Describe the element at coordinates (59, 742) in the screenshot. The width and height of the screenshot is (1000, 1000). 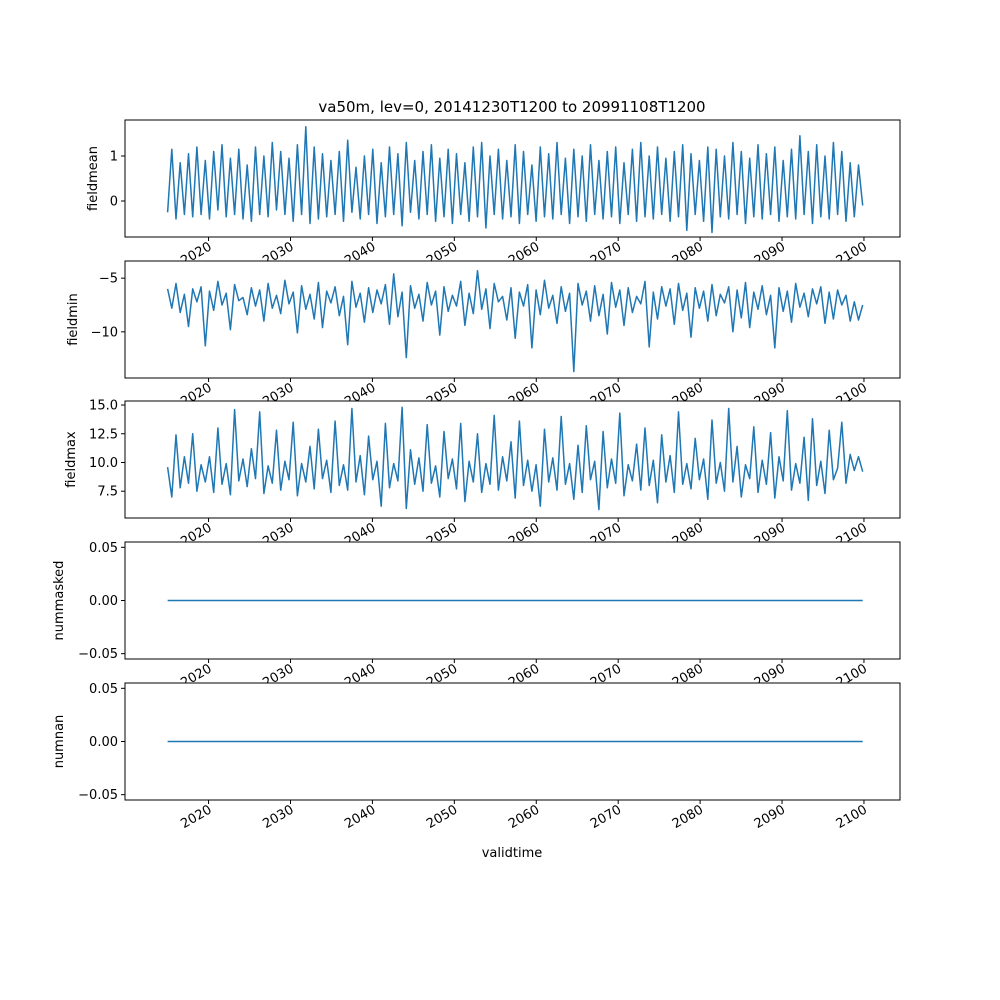
I see `y-axis-label: numnan` at that location.